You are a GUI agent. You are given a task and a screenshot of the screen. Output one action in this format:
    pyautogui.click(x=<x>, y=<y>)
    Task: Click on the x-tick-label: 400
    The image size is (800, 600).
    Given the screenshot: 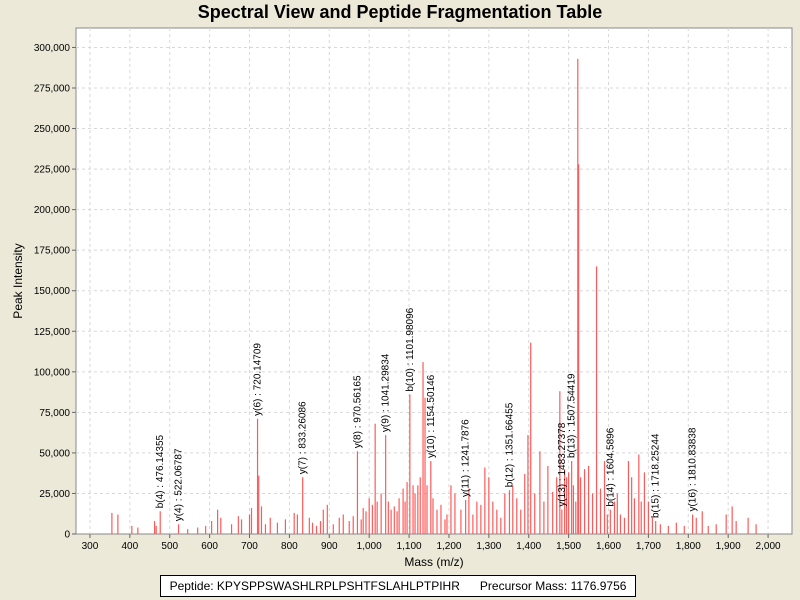 What is the action you would take?
    pyautogui.click(x=130, y=546)
    